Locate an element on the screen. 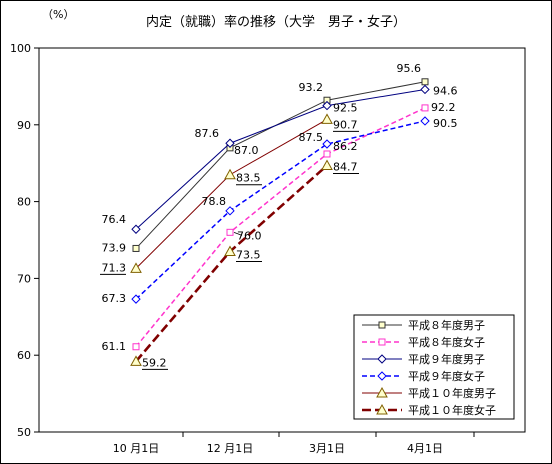 The width and height of the screenshot is (552, 464). data-label: 92.2 is located at coordinates (443, 107).